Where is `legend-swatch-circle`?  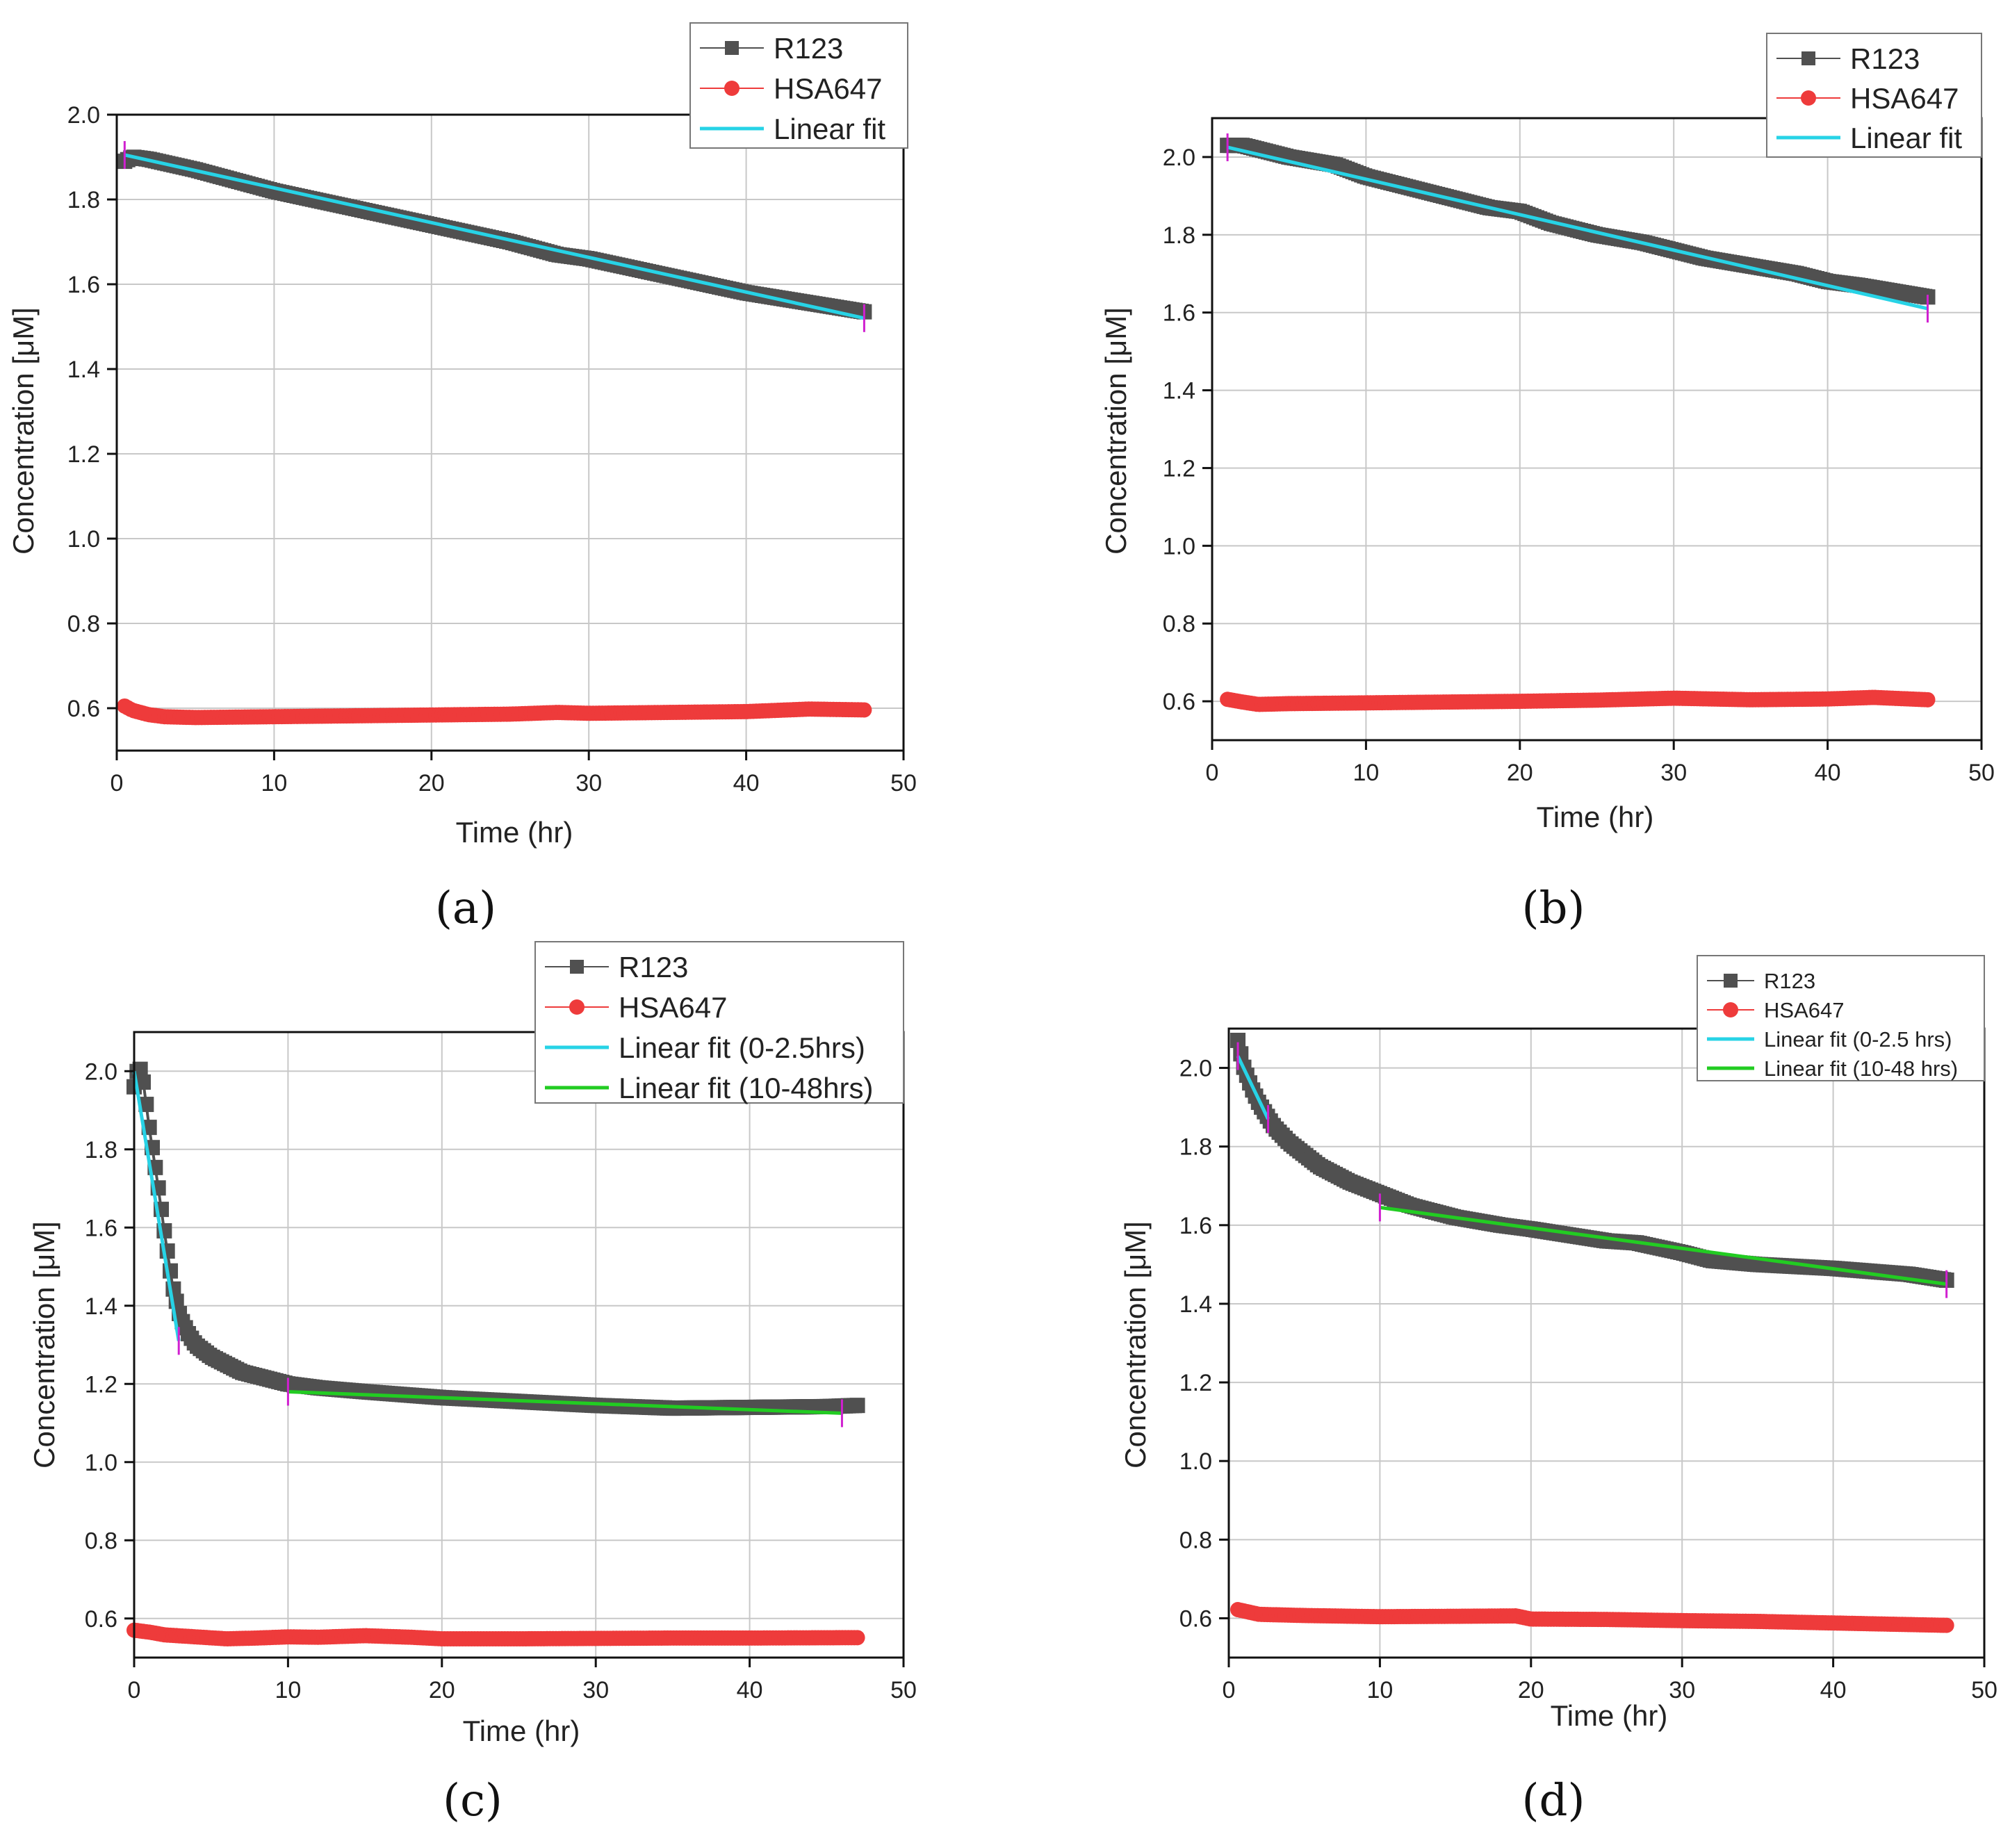 legend-swatch-circle is located at coordinates (1730, 1010).